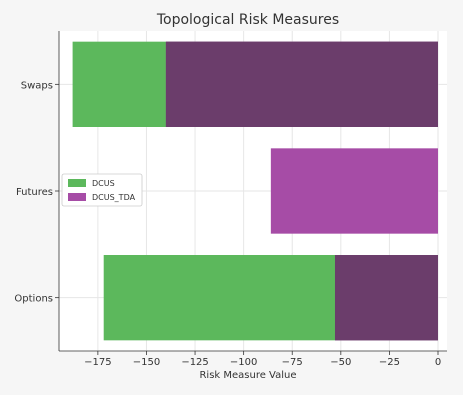 The image size is (463, 395). Describe the element at coordinates (354, 191) in the screenshot. I see `bar-dcus-tda-futures` at that location.